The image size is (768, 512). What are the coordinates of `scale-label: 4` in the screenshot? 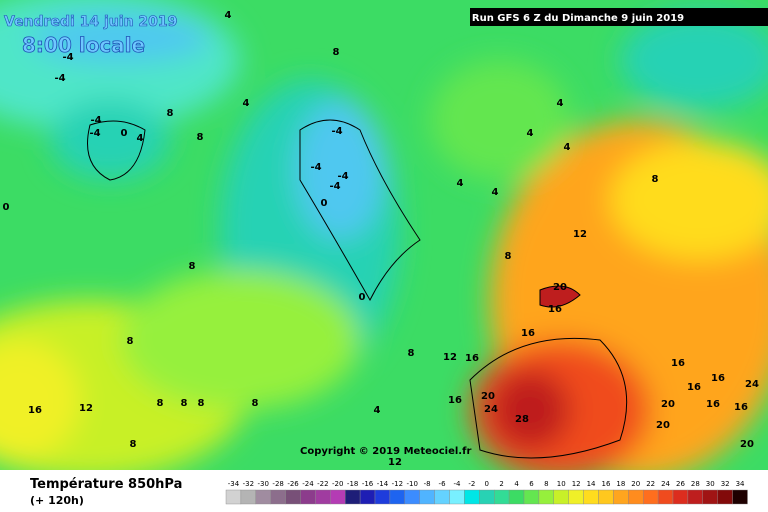 It's located at (516, 484).